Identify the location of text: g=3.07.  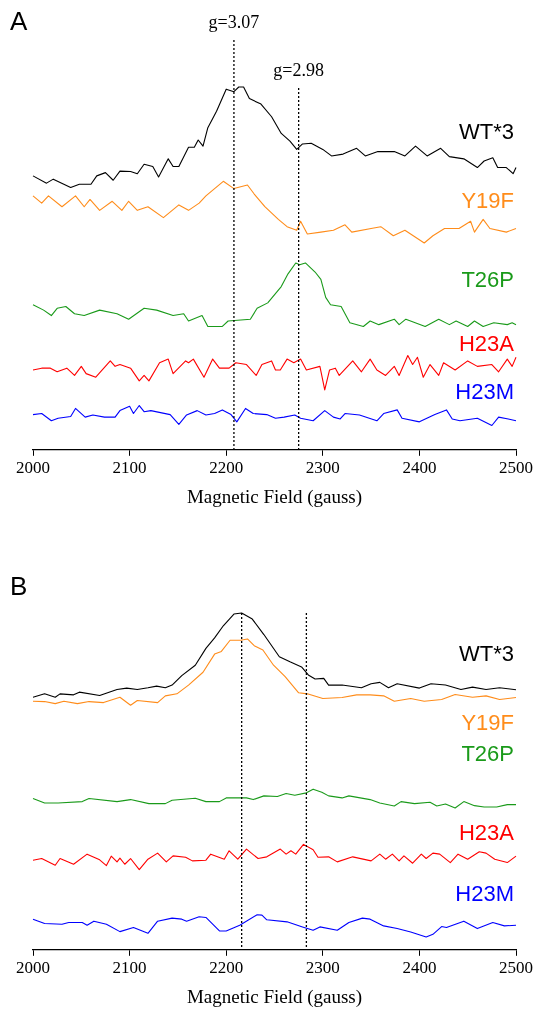
(234, 21).